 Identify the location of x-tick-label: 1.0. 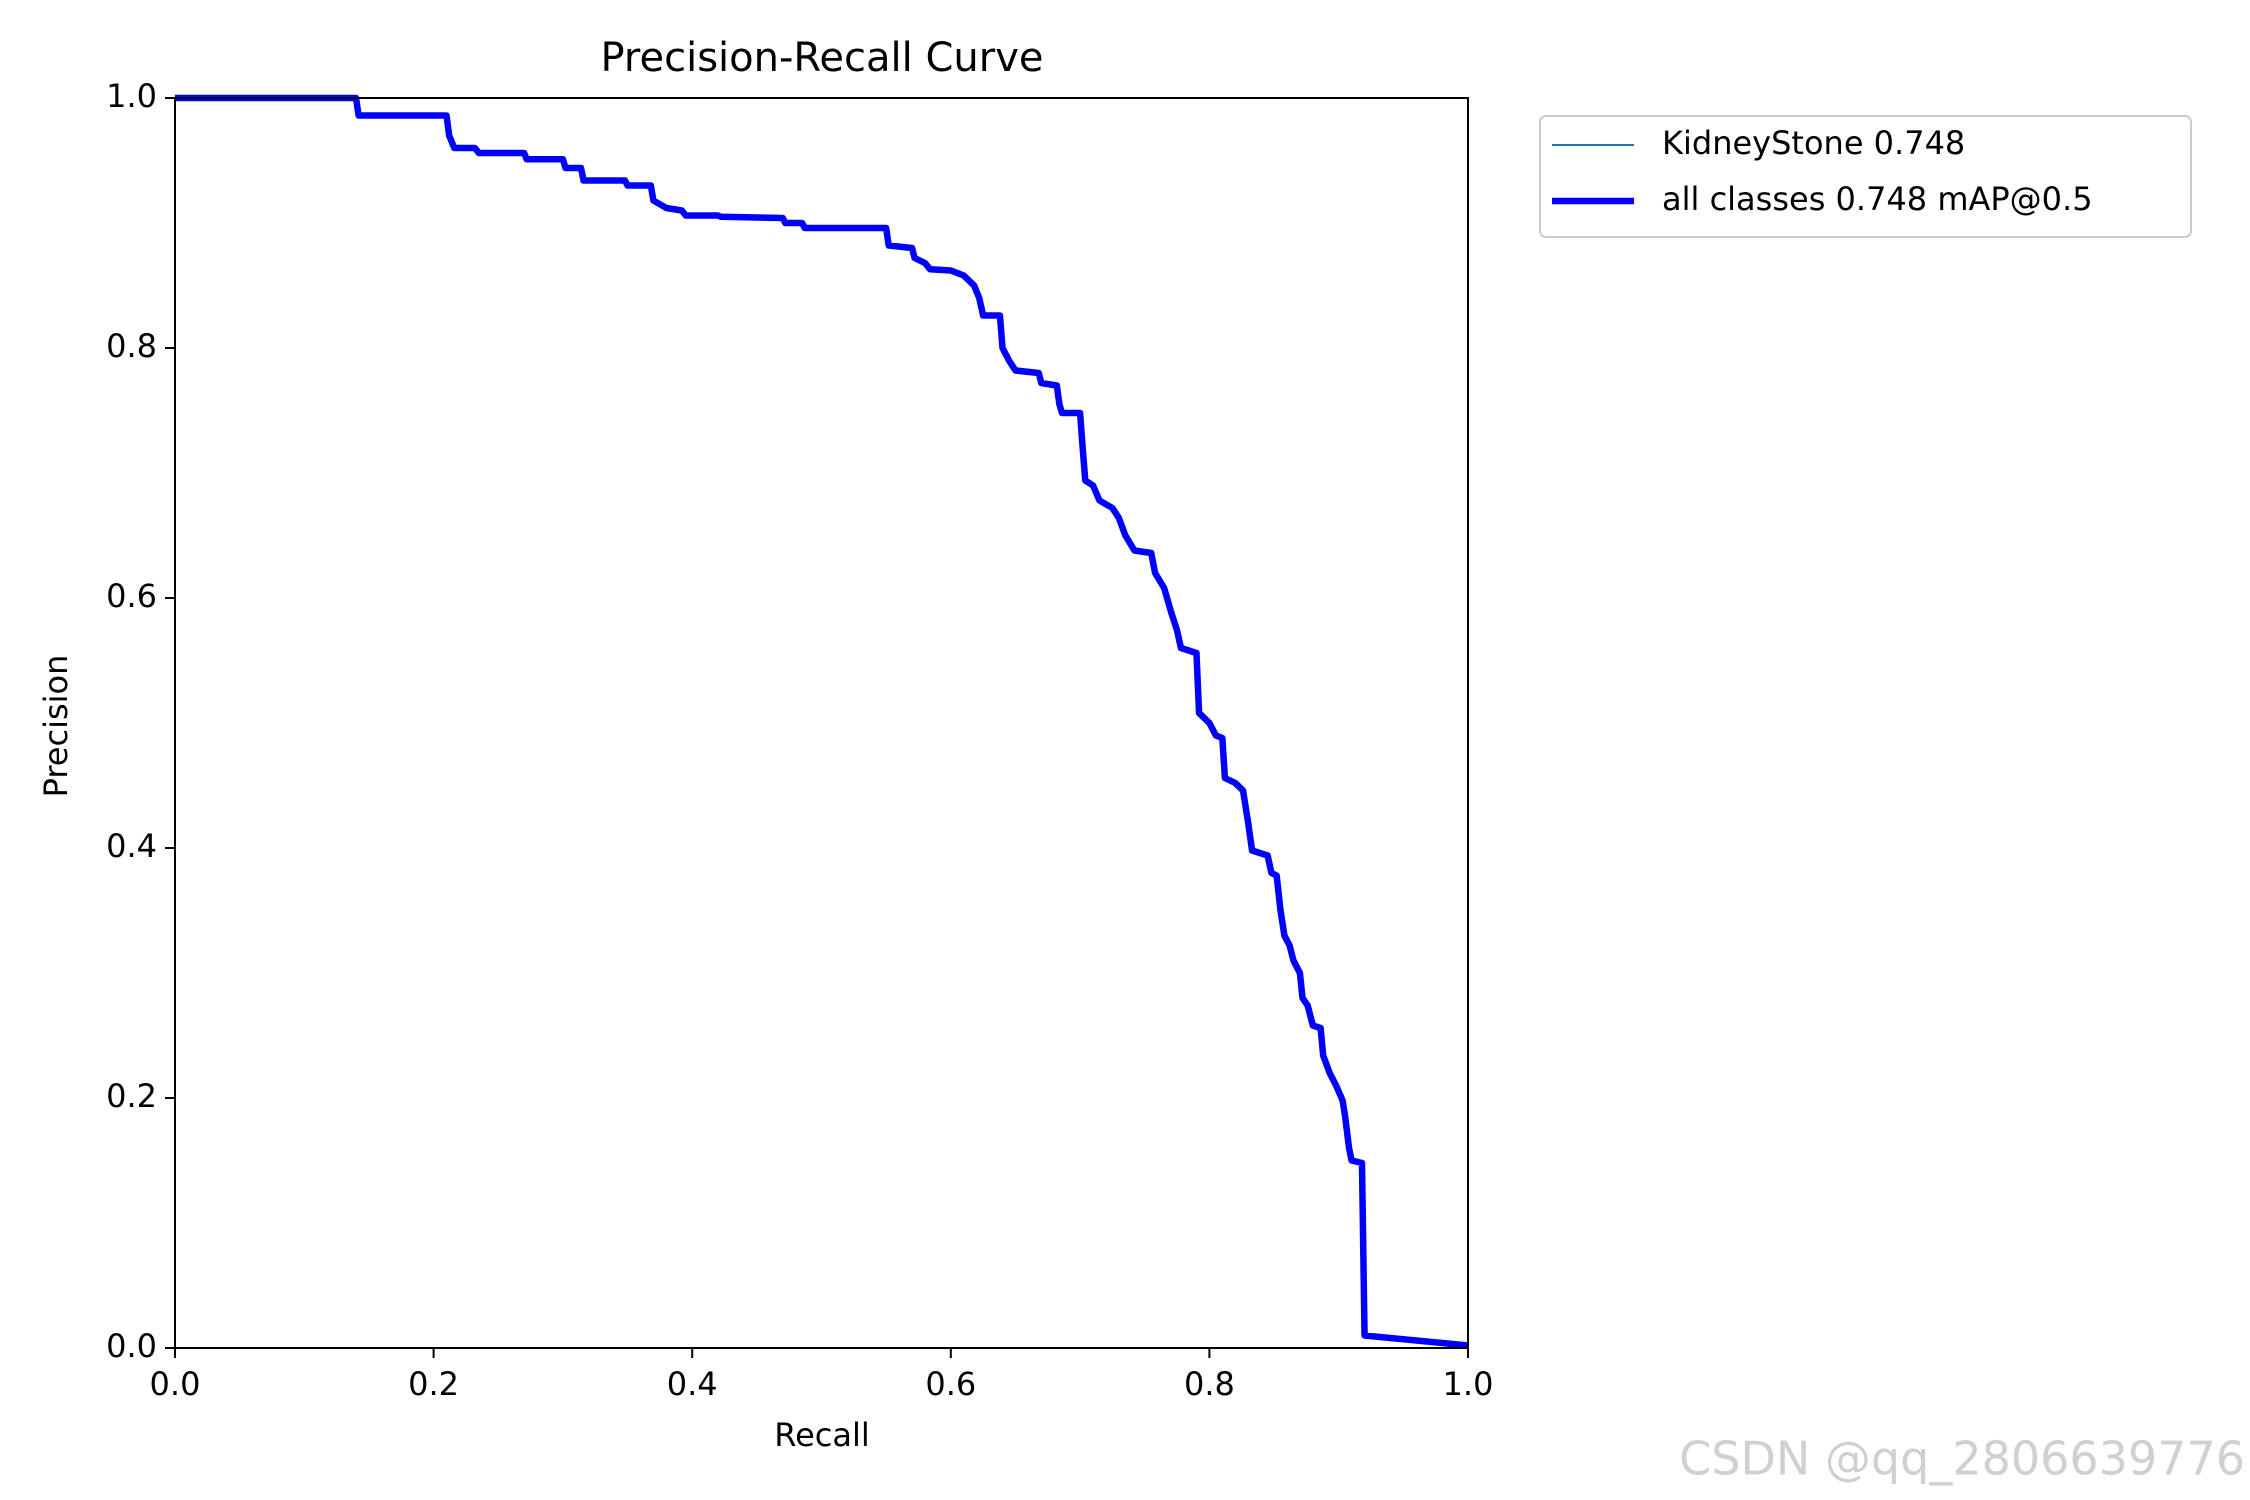
(1468, 1384).